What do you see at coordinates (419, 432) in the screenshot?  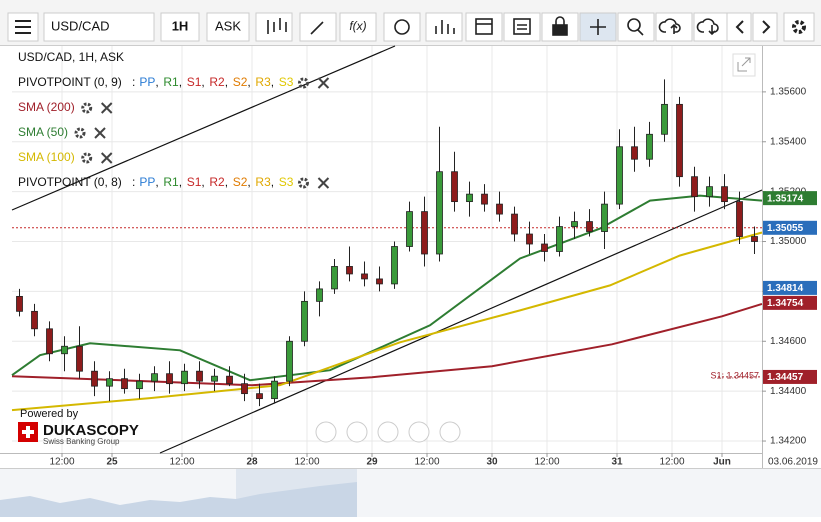 I see `zoom-in` at bounding box center [419, 432].